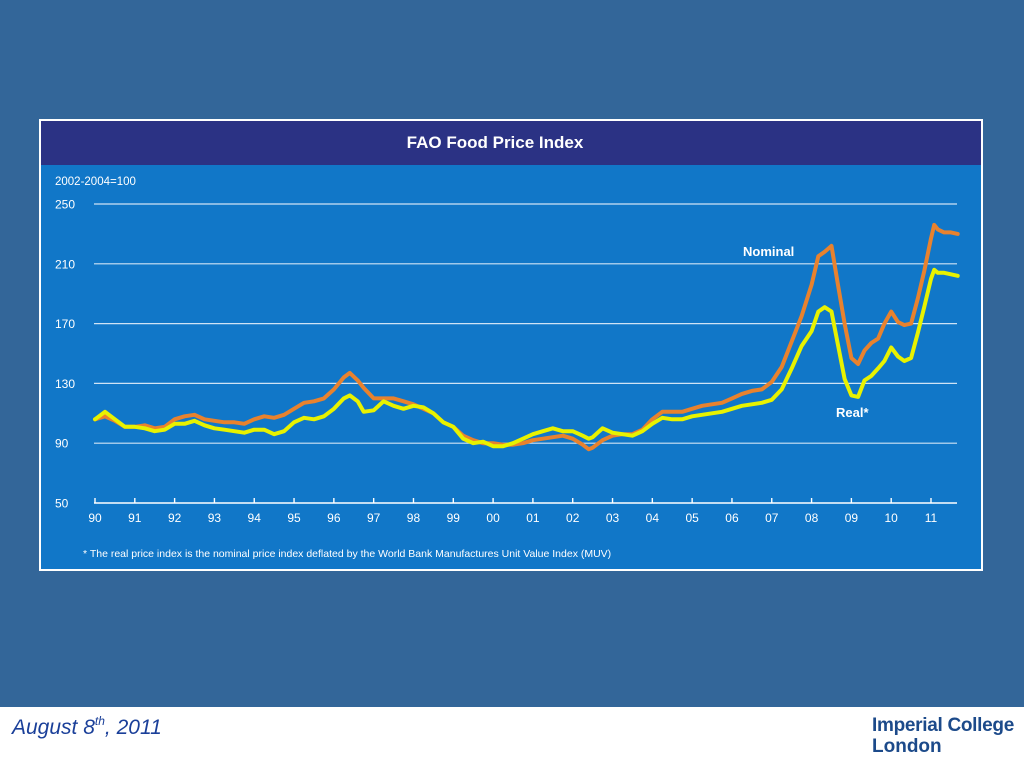 The height and width of the screenshot is (768, 1024). Describe the element at coordinates (454, 518) in the screenshot. I see `x-tick-label: 99` at that location.